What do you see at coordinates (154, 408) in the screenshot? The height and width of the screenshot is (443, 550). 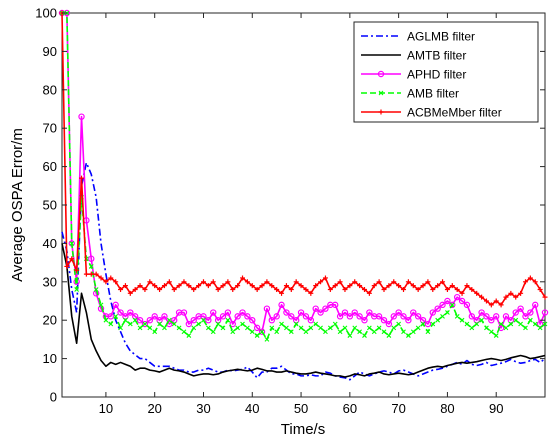 I see `x-tick-label: 20` at bounding box center [154, 408].